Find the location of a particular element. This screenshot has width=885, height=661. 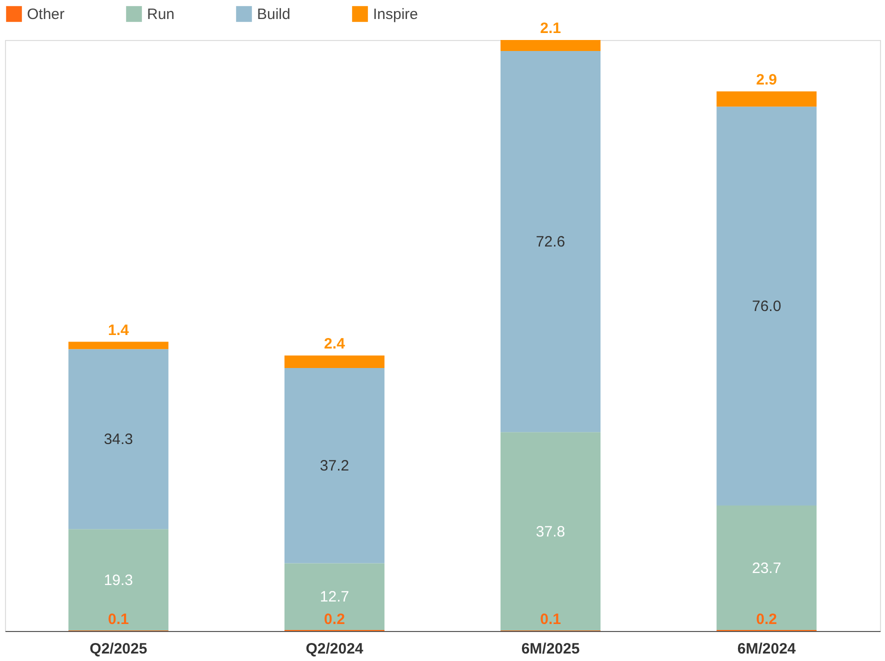

x-tick-label: Q2/2025 is located at coordinates (119, 649).